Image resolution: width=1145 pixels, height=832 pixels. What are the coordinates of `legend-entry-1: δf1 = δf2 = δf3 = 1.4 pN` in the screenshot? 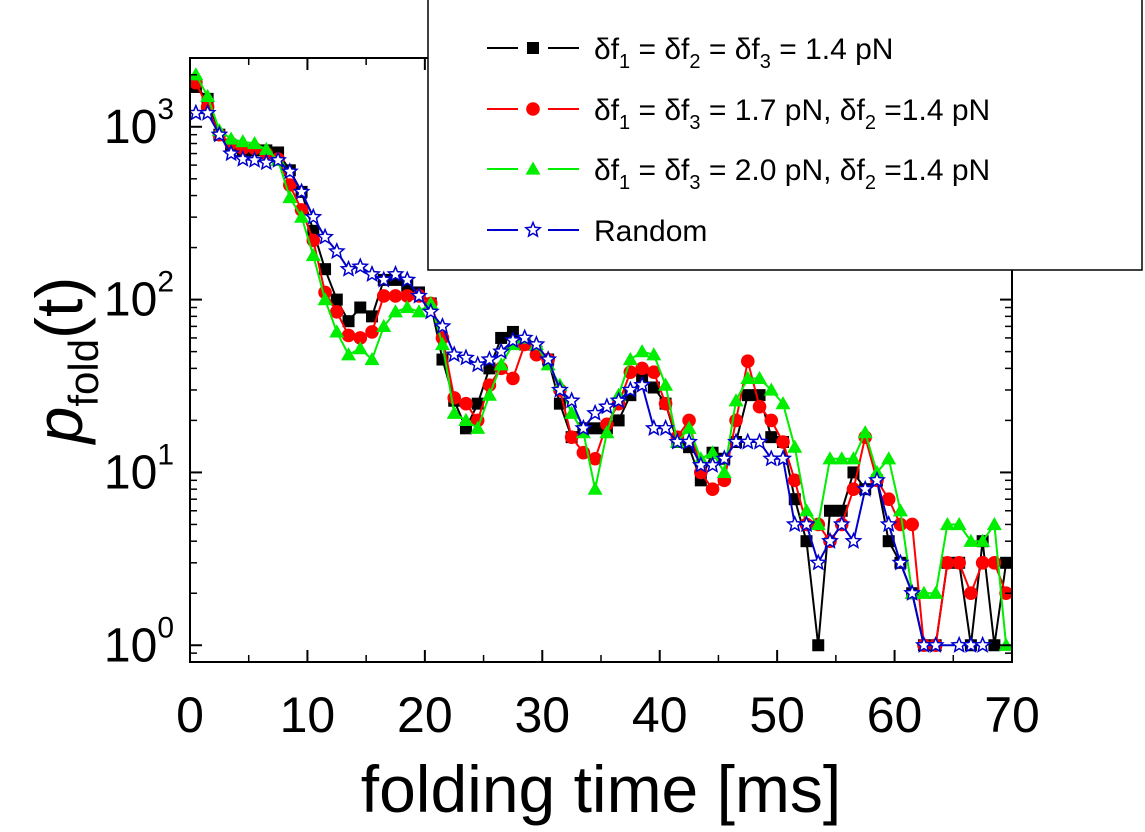 It's located at (690, 53).